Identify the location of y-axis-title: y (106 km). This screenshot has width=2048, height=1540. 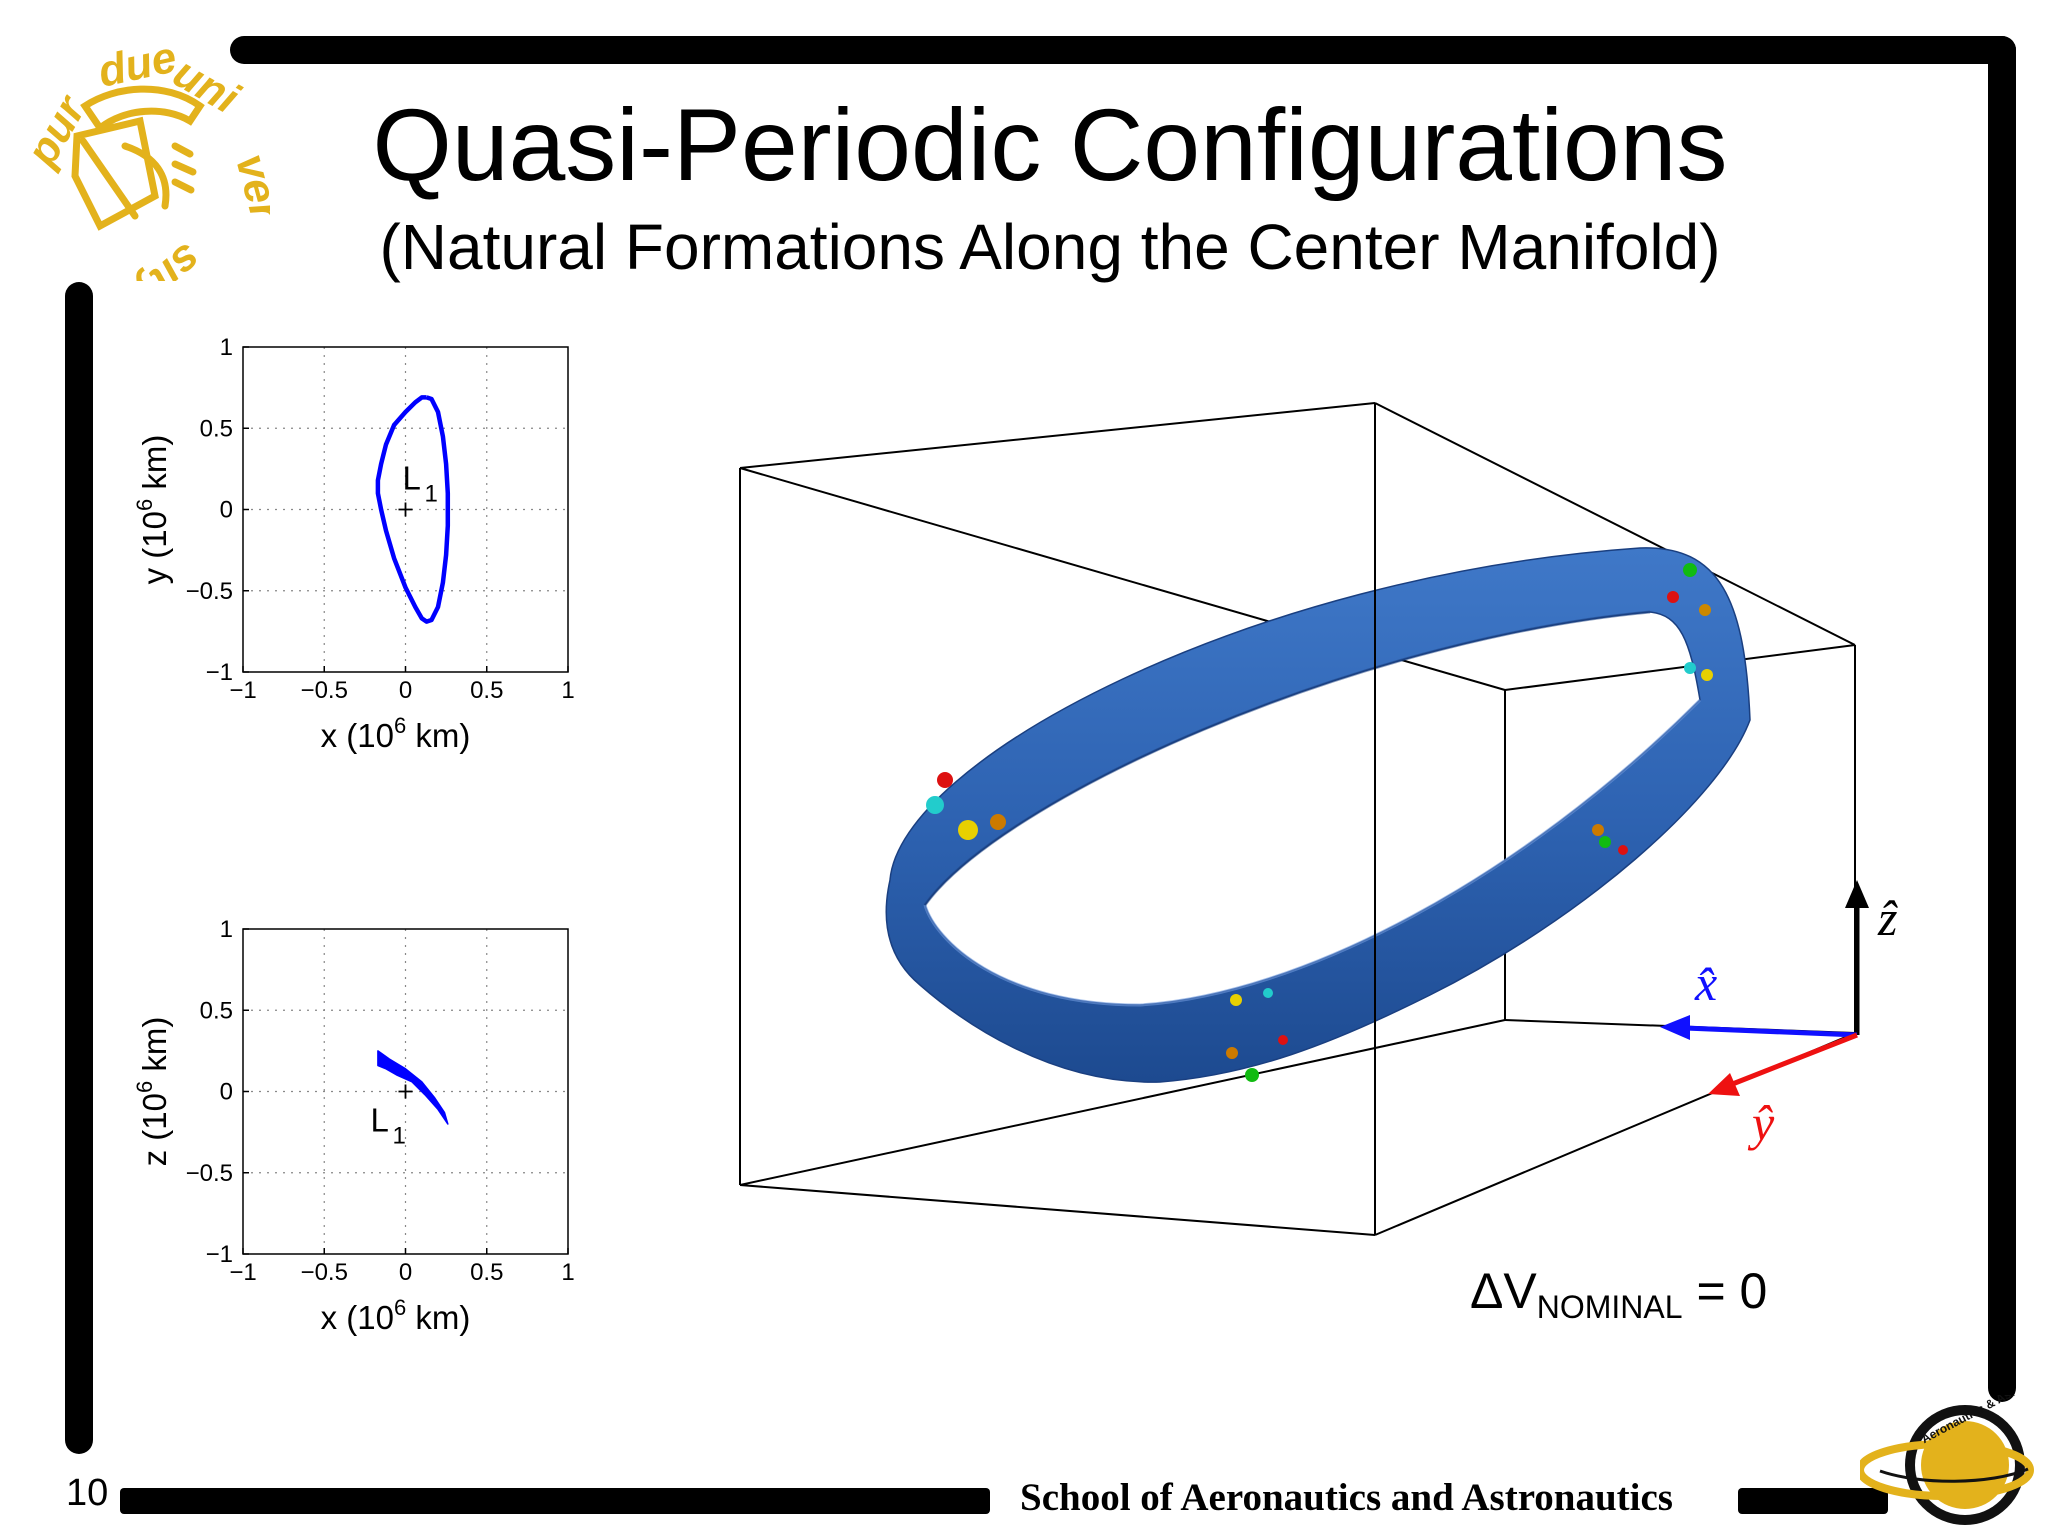
(152, 510).